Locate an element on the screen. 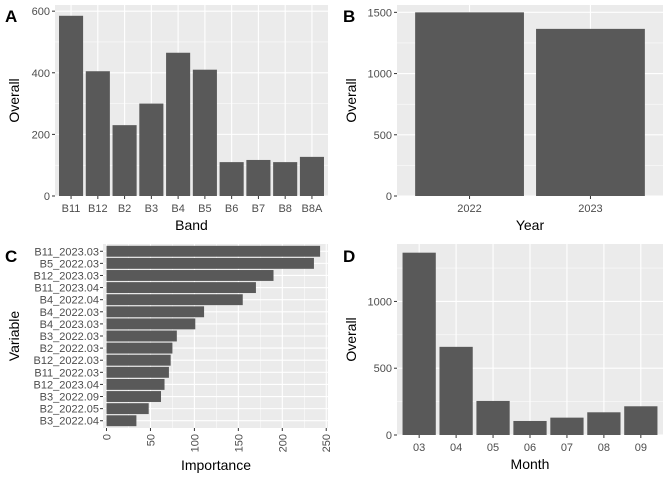 This screenshot has width=672, height=480. bar-B4 is located at coordinates (178, 124).